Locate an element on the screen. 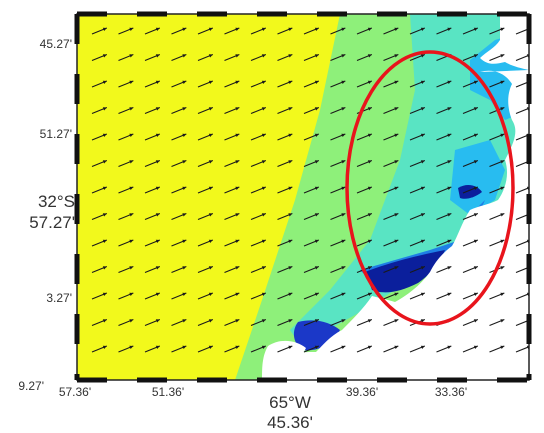 The height and width of the screenshot is (433, 544). lat-major-label: 57.27' is located at coordinates (52, 222).